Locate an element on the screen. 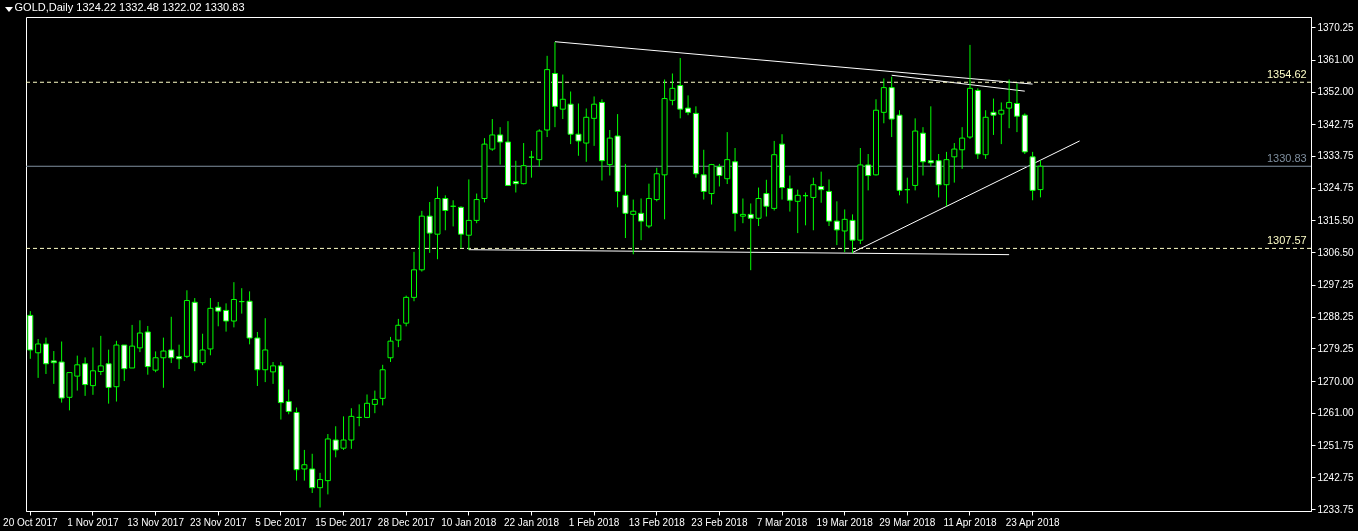 The width and height of the screenshot is (1358, 531). y-tick-label: 1315.50 is located at coordinates (1336, 220).